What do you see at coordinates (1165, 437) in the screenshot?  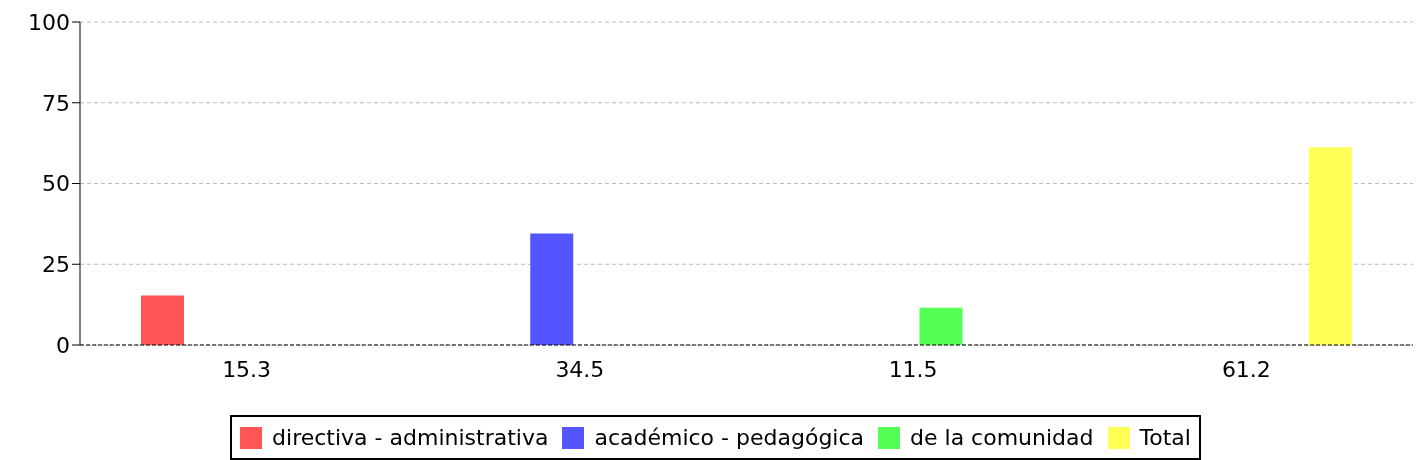 I see `legend-label: Total` at bounding box center [1165, 437].